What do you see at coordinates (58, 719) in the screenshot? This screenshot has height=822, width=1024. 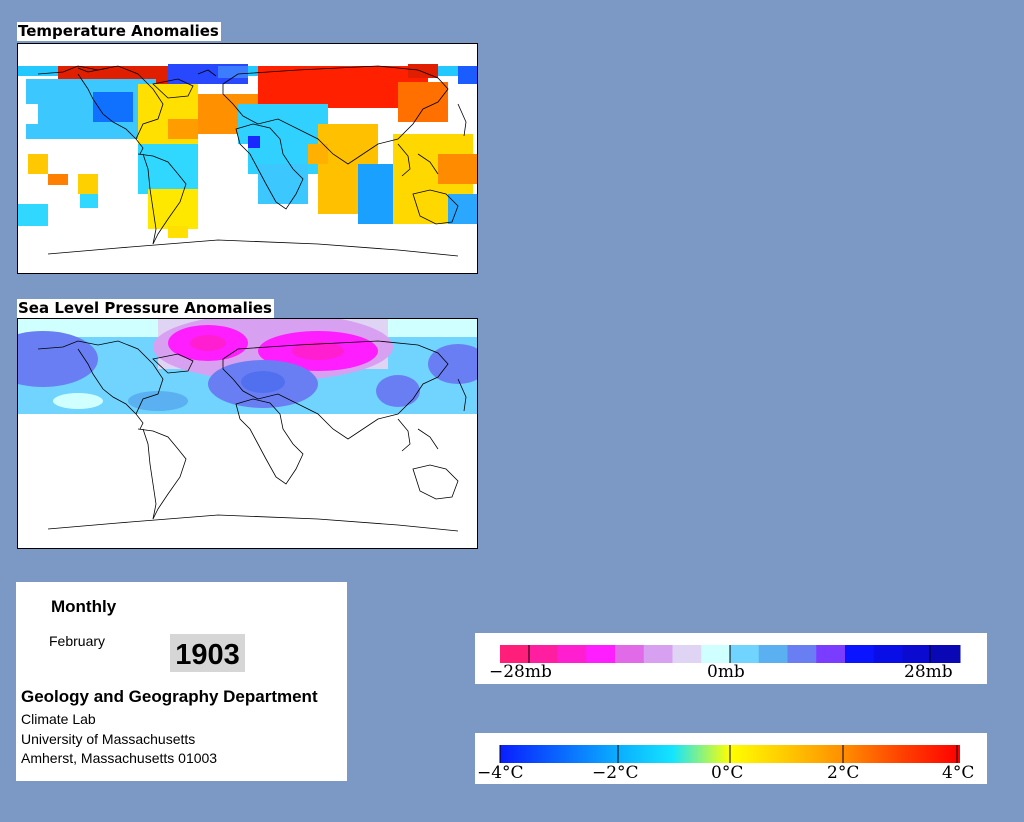 I see `lab-name: Climate Lab` at bounding box center [58, 719].